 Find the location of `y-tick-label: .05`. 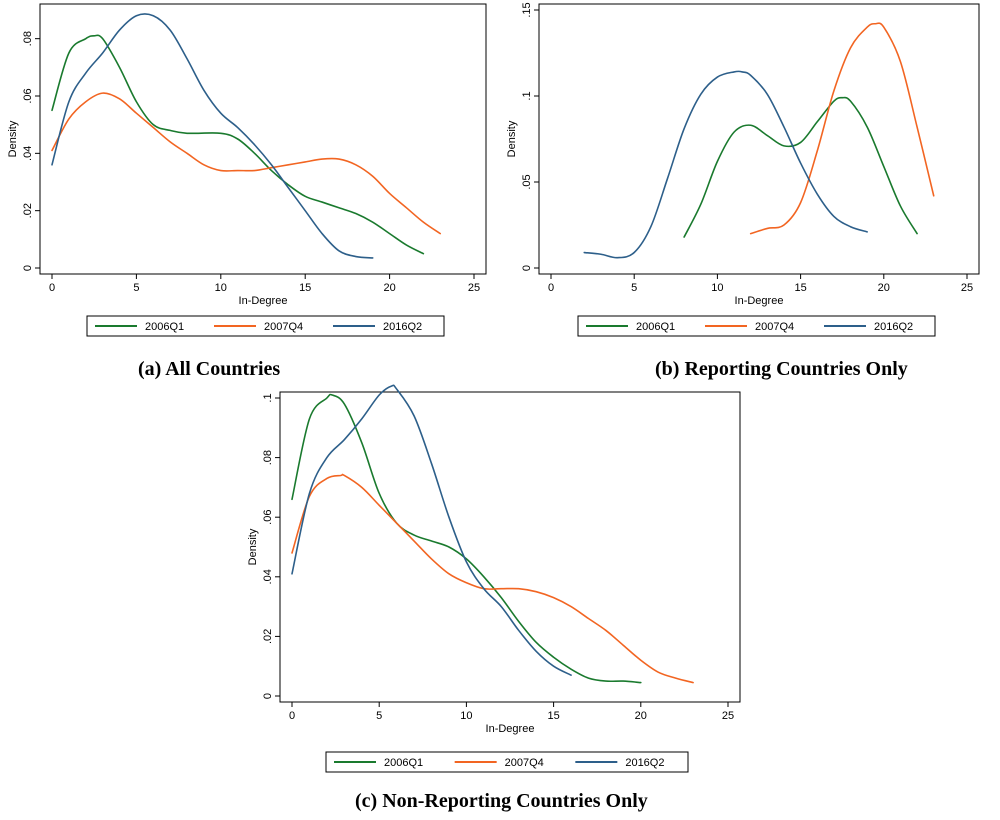

y-tick-label: .05 is located at coordinates (527, 181).